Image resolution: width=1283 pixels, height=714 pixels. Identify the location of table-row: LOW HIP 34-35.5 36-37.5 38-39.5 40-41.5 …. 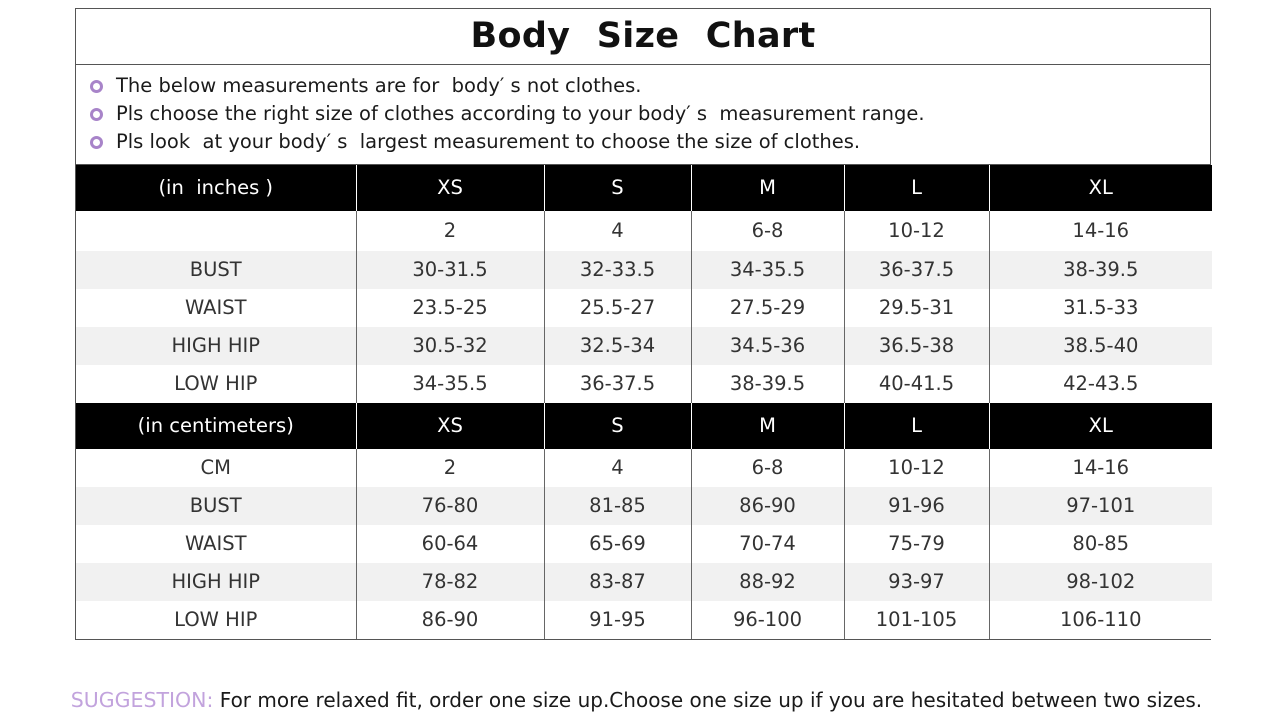
(644, 384).